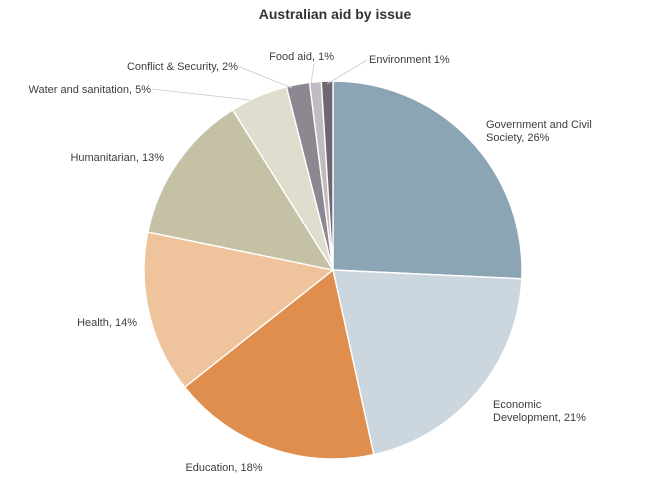 This screenshot has width=658, height=484. I want to click on slice-label: Environment 1%, so click(409, 60).